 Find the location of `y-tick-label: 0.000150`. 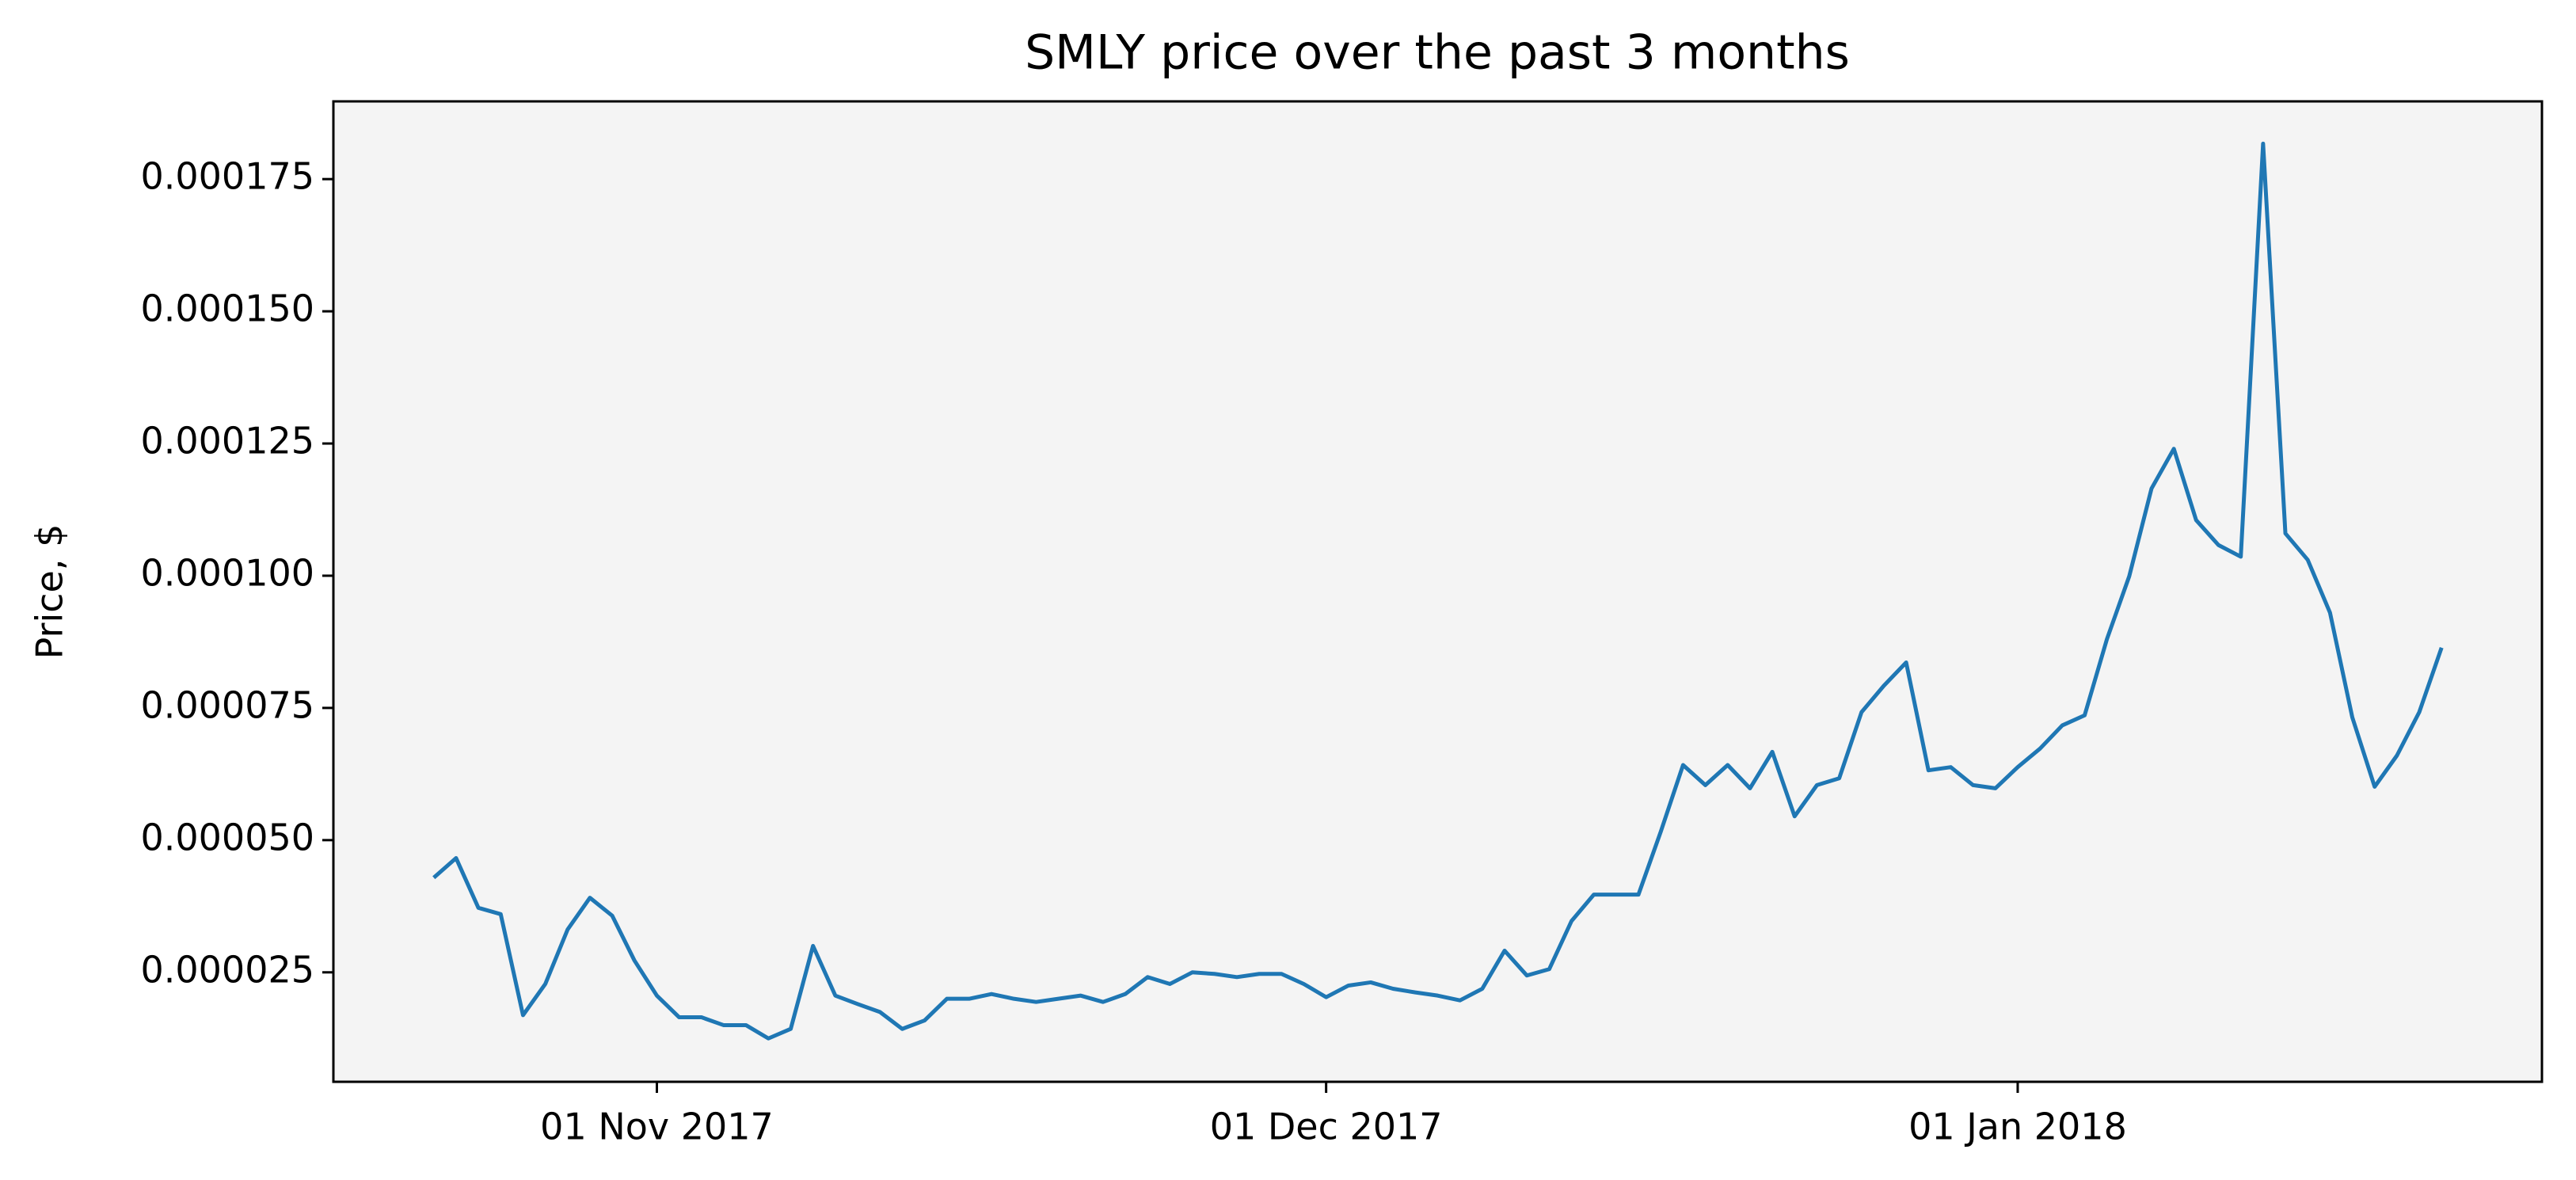

y-tick-label: 0.000150 is located at coordinates (228, 308).